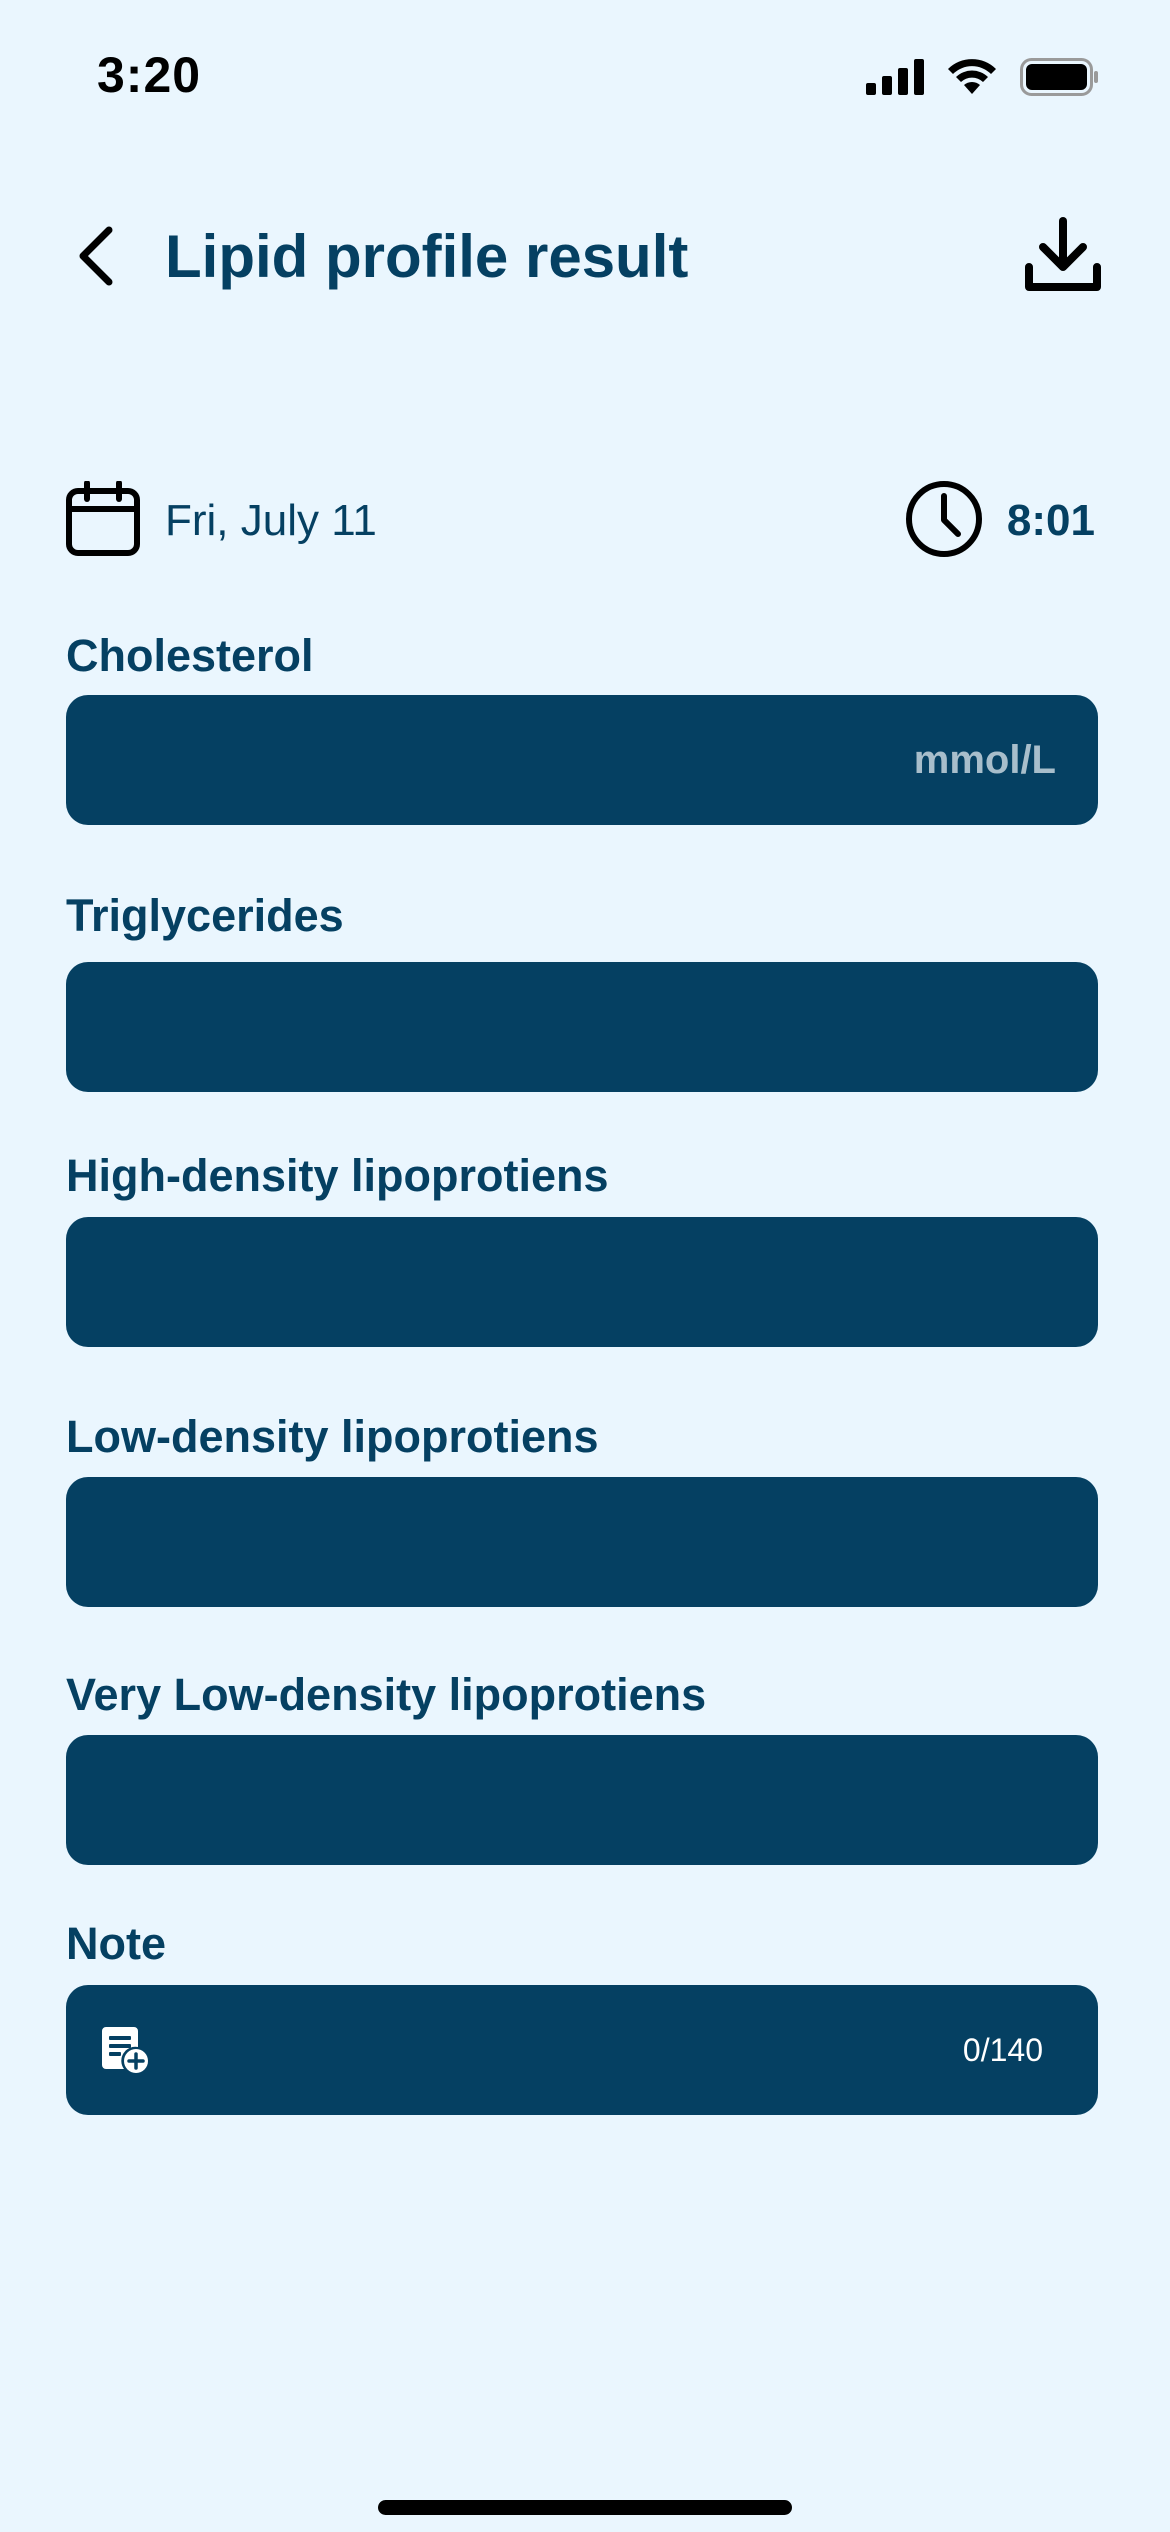  What do you see at coordinates (1002, 2050) in the screenshot?
I see `note-char-counter: 0/140` at bounding box center [1002, 2050].